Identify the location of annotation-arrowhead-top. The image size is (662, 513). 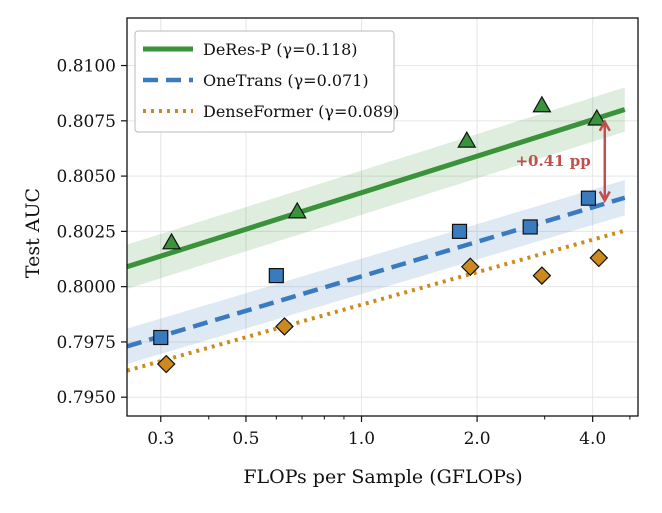
(604, 125).